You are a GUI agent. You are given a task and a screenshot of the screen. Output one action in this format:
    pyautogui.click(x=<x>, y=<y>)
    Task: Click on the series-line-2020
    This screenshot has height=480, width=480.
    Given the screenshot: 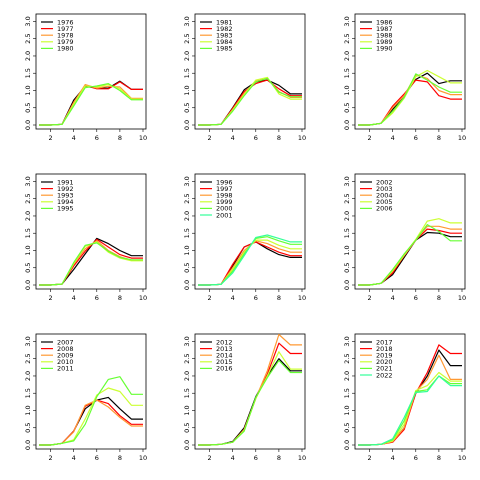 What is the action you would take?
    pyautogui.click(x=410, y=408)
    